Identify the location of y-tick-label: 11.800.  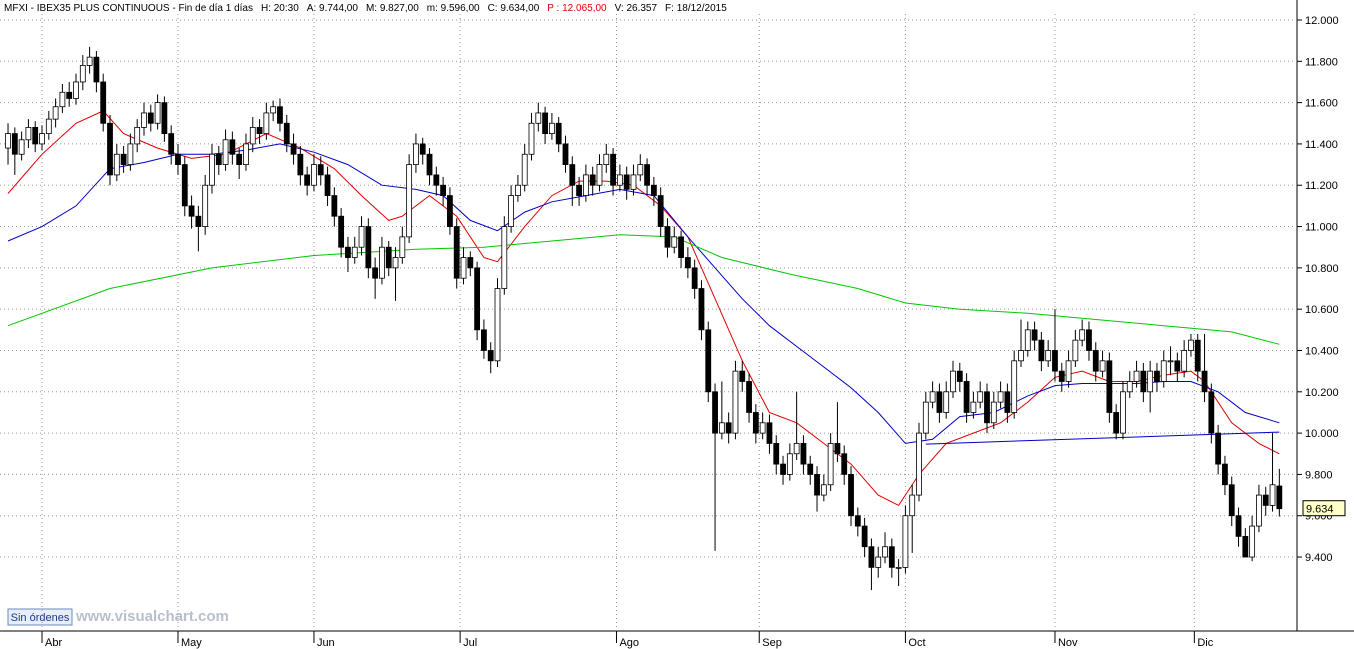
(1321, 62).